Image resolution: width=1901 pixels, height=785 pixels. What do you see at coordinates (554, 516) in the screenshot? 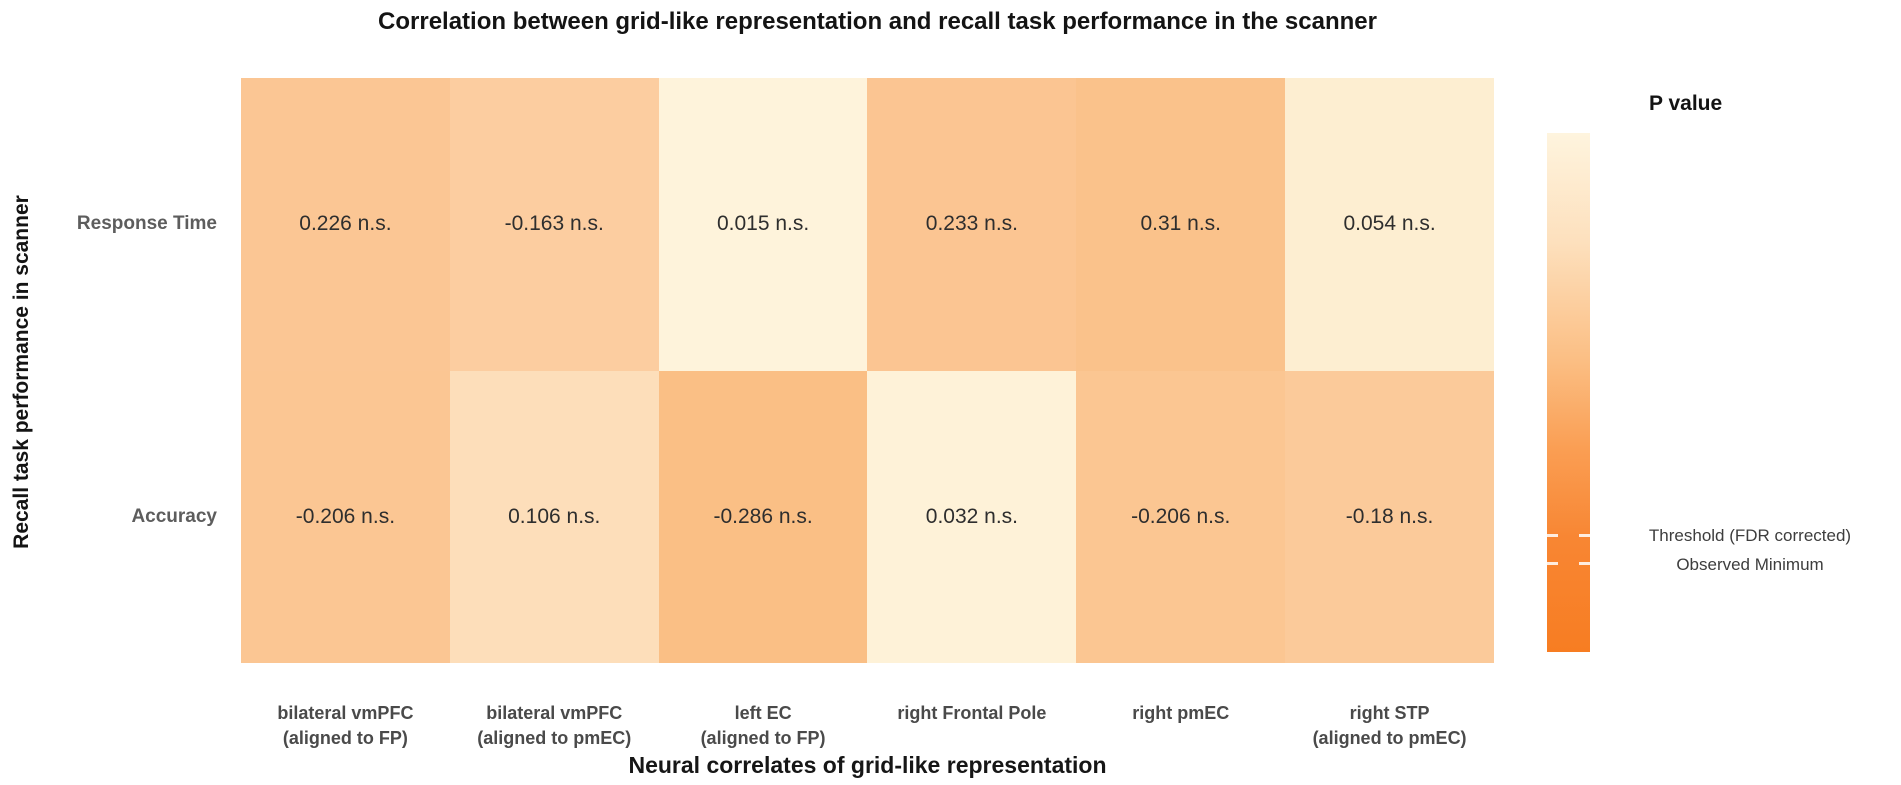
I see `heatmap-cell: 0.106 n.s.` at bounding box center [554, 516].